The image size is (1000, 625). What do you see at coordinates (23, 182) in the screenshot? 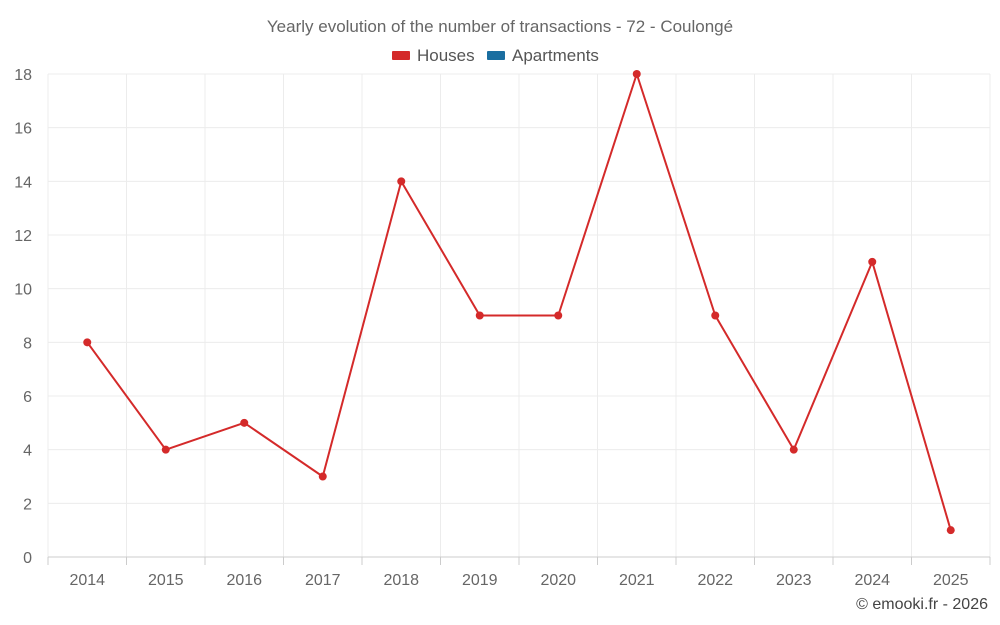
I see `y-tick-label: 14` at bounding box center [23, 182].